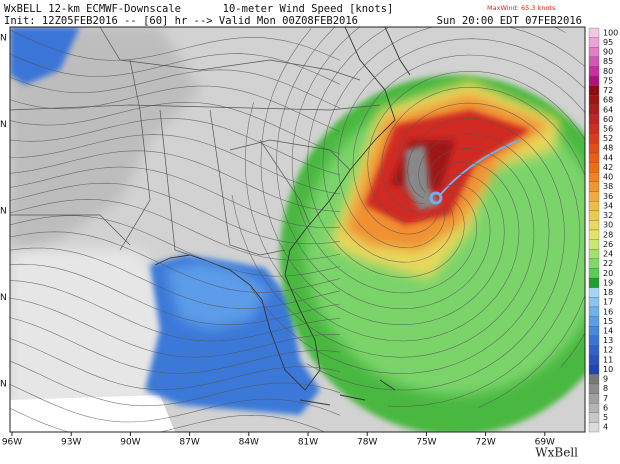 This screenshot has width=620, height=464. What do you see at coordinates (608, 148) in the screenshot?
I see `colorbar-label: 48` at bounding box center [608, 148].